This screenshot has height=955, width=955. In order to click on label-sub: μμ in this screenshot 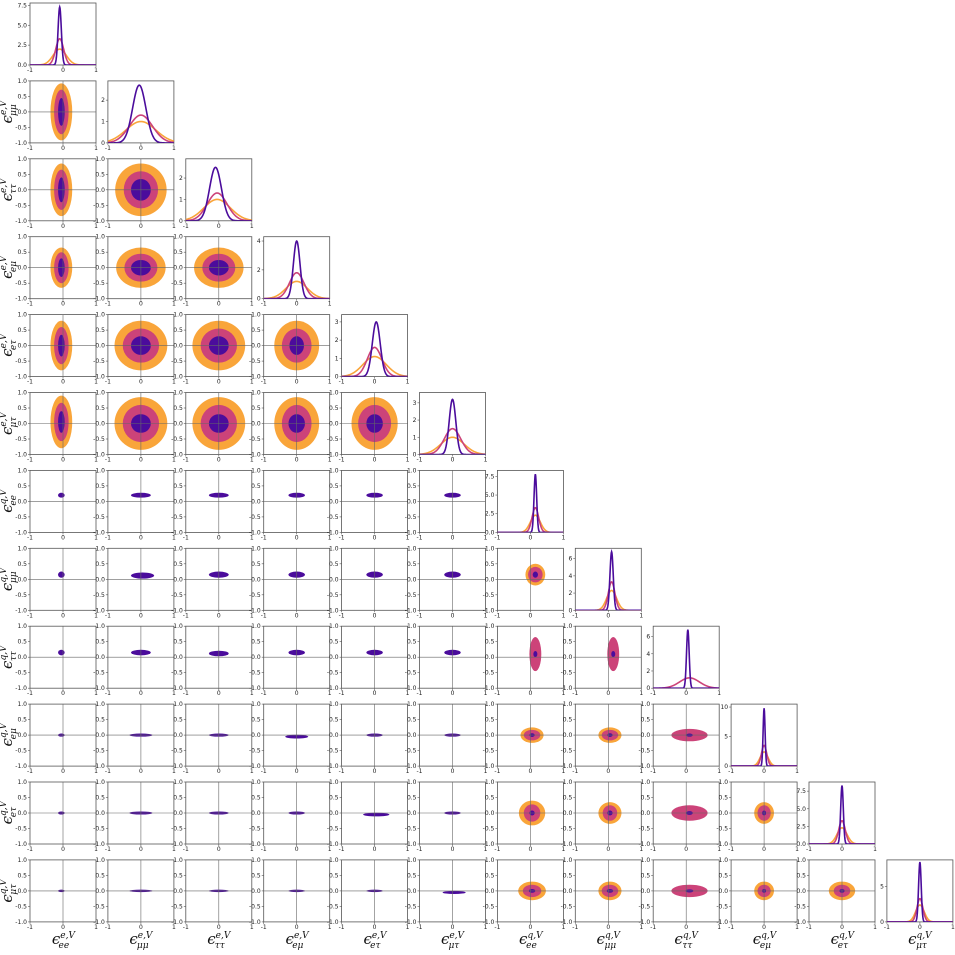, I will do `click(143, 946)`.